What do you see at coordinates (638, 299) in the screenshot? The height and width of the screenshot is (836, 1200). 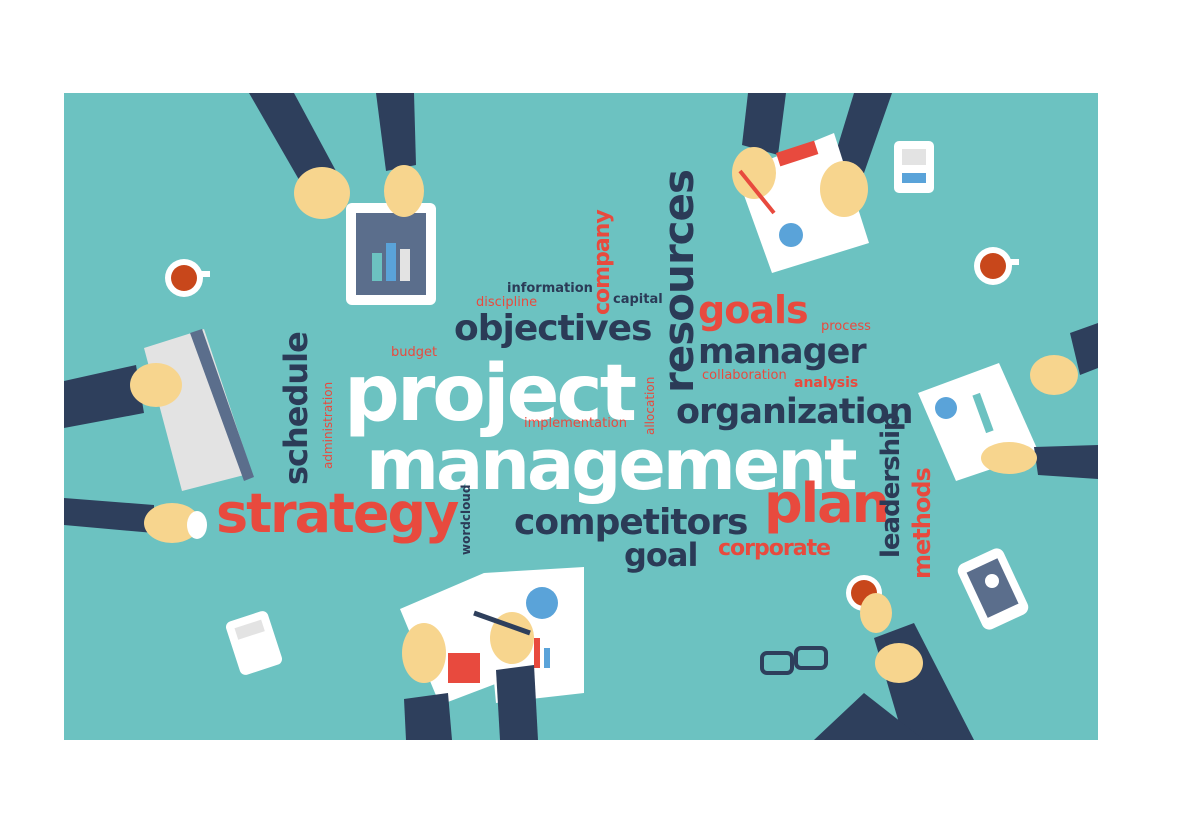 I see `word-capital: capital` at bounding box center [638, 299].